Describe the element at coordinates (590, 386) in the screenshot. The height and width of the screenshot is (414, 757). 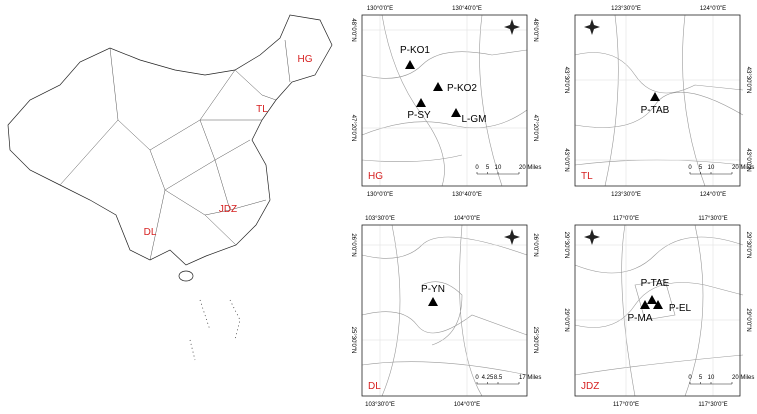
I see `panel-label: JDZ` at that location.